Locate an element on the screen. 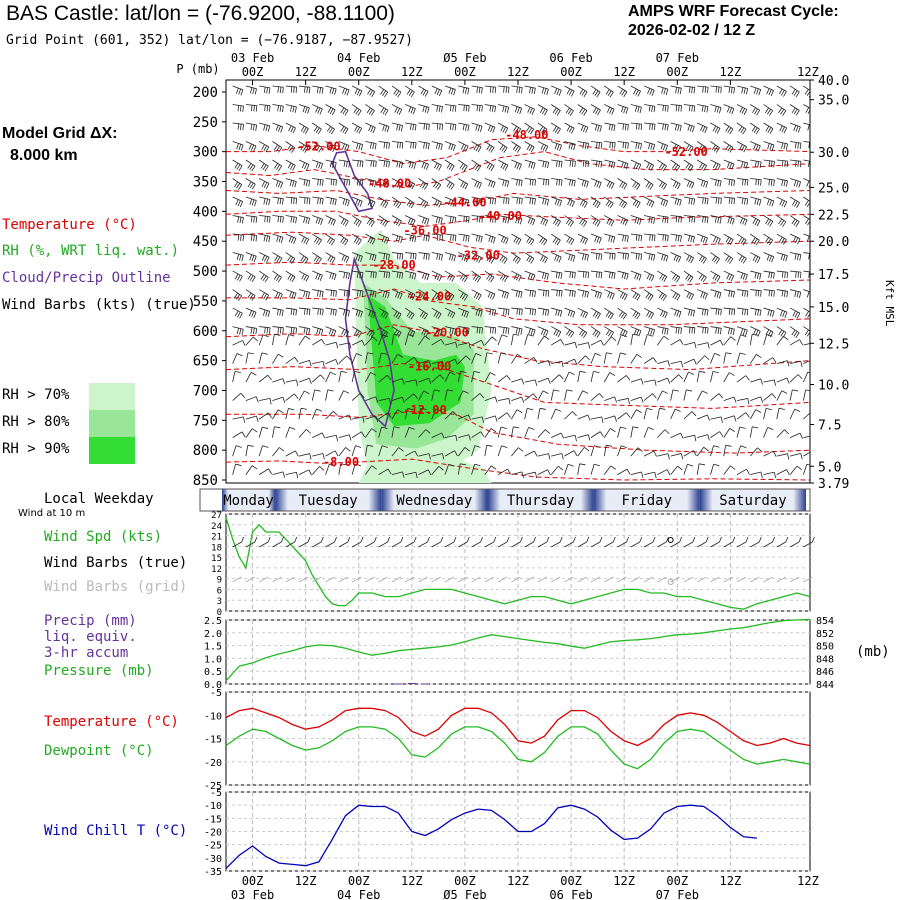  forecast-cycle-value: 2026-02-02 / 12 Z is located at coordinates (692, 30).